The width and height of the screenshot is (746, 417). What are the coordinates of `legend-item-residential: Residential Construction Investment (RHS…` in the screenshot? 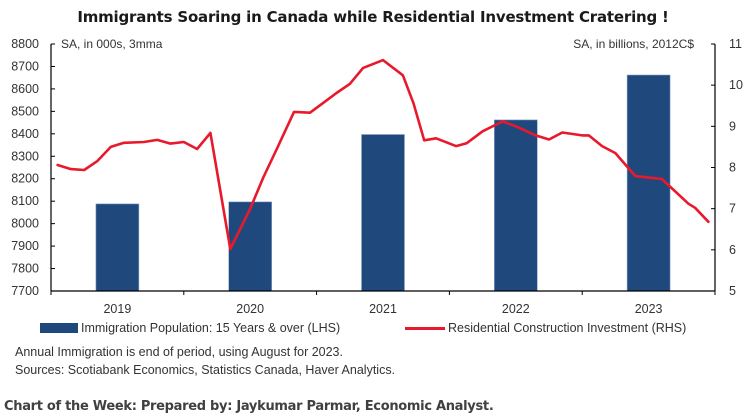 It's located at (545, 328).